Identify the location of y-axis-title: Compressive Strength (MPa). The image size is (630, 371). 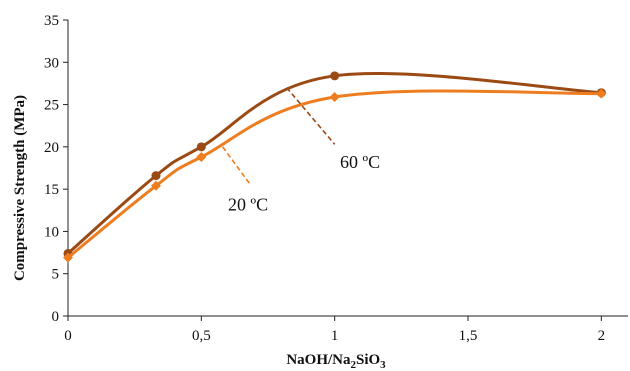
(20, 188).